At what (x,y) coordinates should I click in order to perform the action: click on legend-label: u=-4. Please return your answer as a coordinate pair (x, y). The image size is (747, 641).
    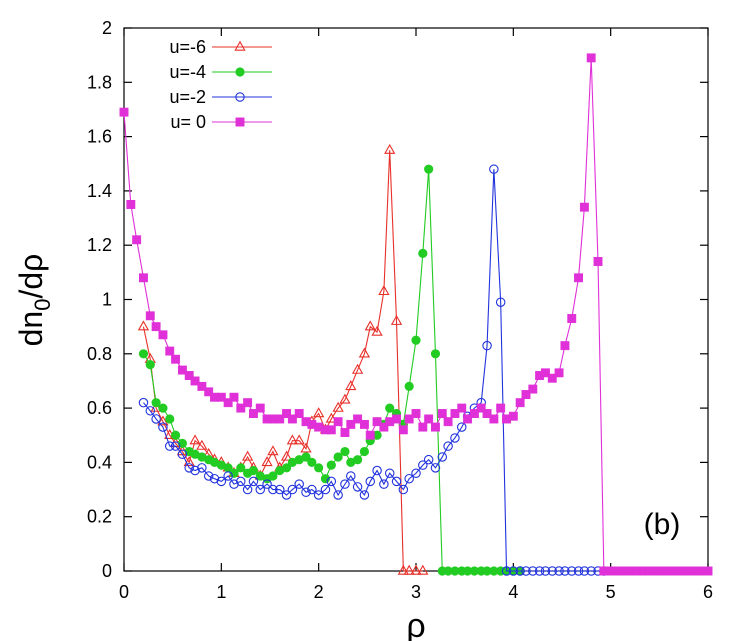
    Looking at the image, I should click on (187, 72).